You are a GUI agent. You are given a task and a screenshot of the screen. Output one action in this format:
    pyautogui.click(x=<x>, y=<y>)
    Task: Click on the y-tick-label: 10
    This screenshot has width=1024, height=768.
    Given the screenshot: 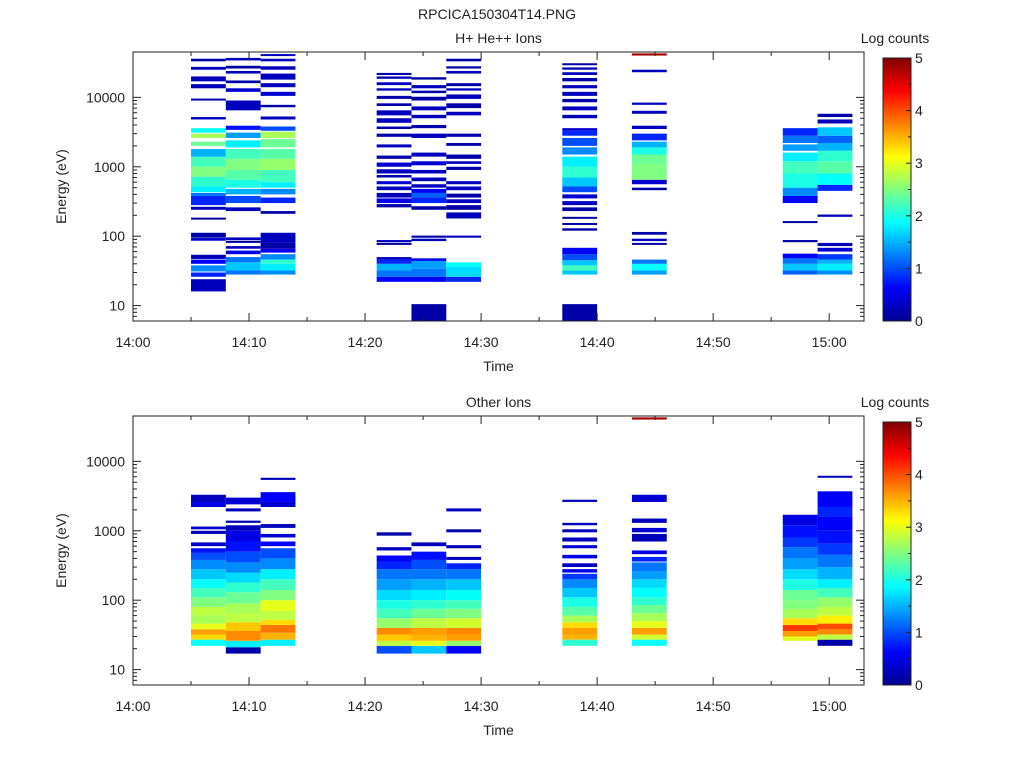 What is the action you would take?
    pyautogui.click(x=117, y=670)
    